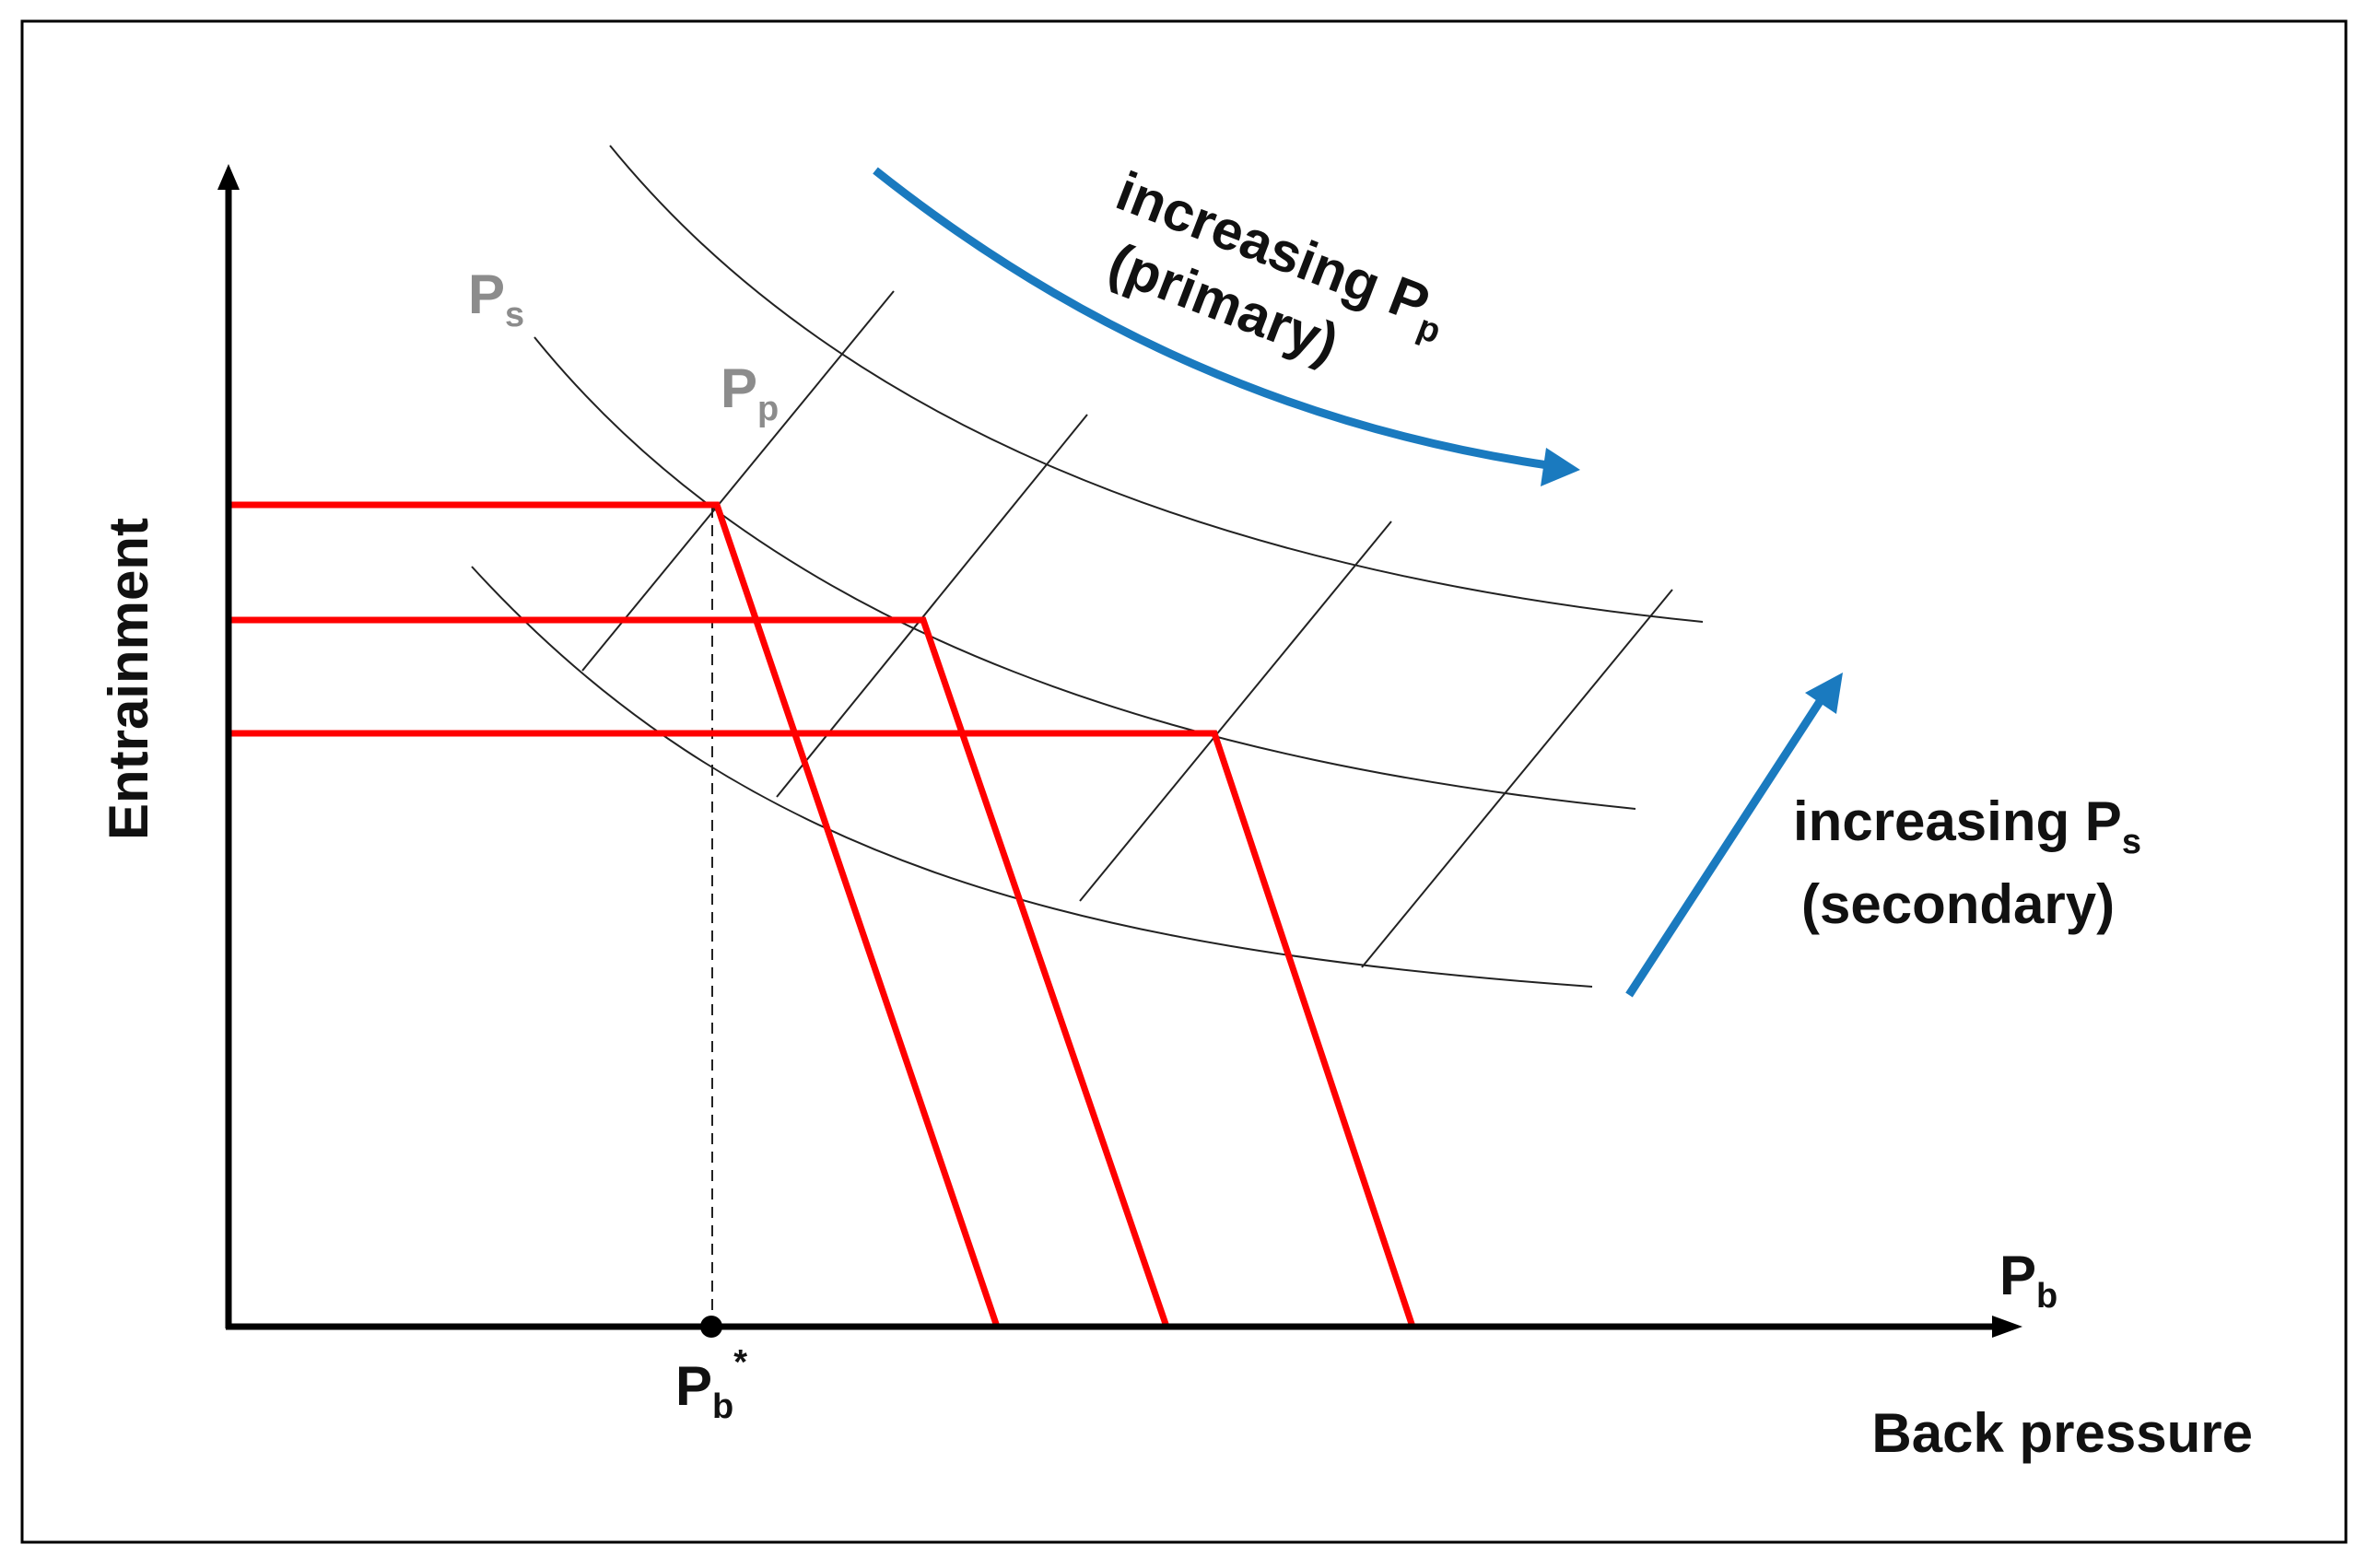 This screenshot has width=2368, height=1568. I want to click on primary-arrow-shaft, so click(1211, 319).